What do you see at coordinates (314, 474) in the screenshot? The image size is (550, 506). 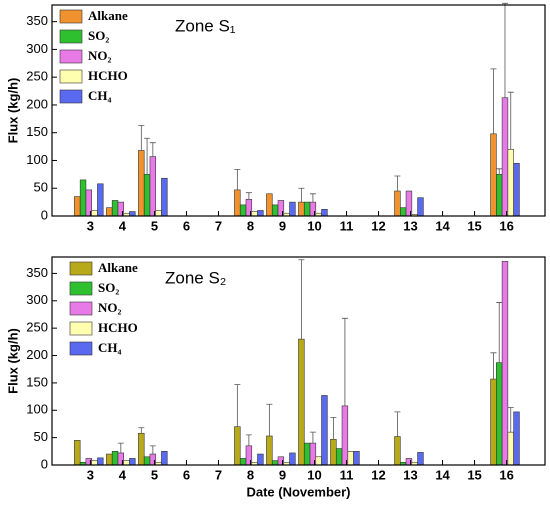 I see `x-tick-label: 10` at bounding box center [314, 474].